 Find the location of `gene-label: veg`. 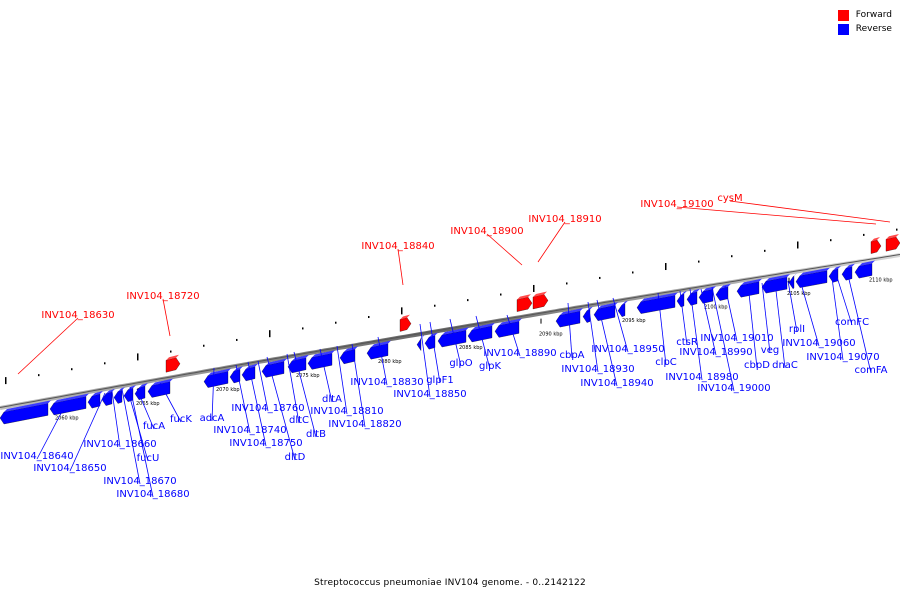

gene-label: veg is located at coordinates (770, 350).